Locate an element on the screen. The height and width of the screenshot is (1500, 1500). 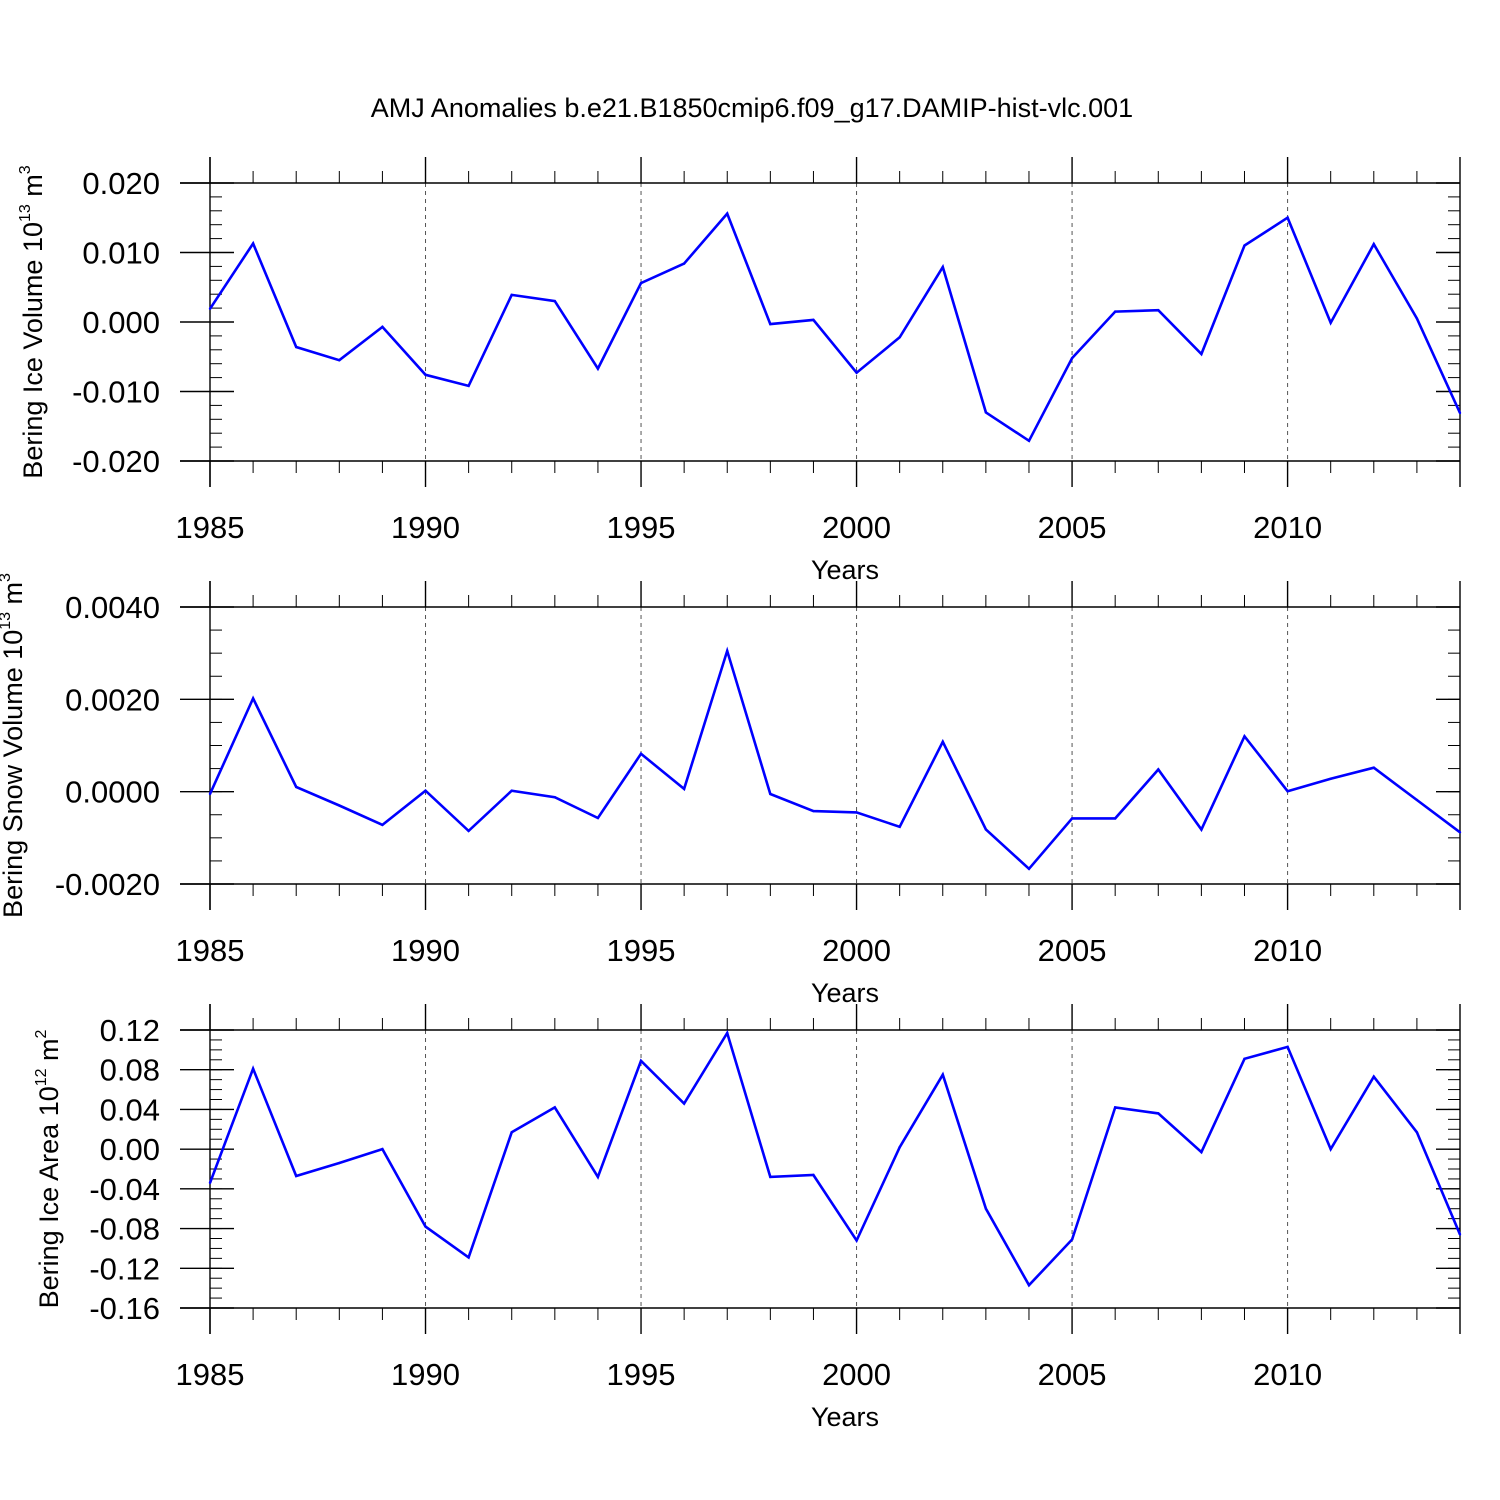
series-line-ice-volume is located at coordinates (835, 327).